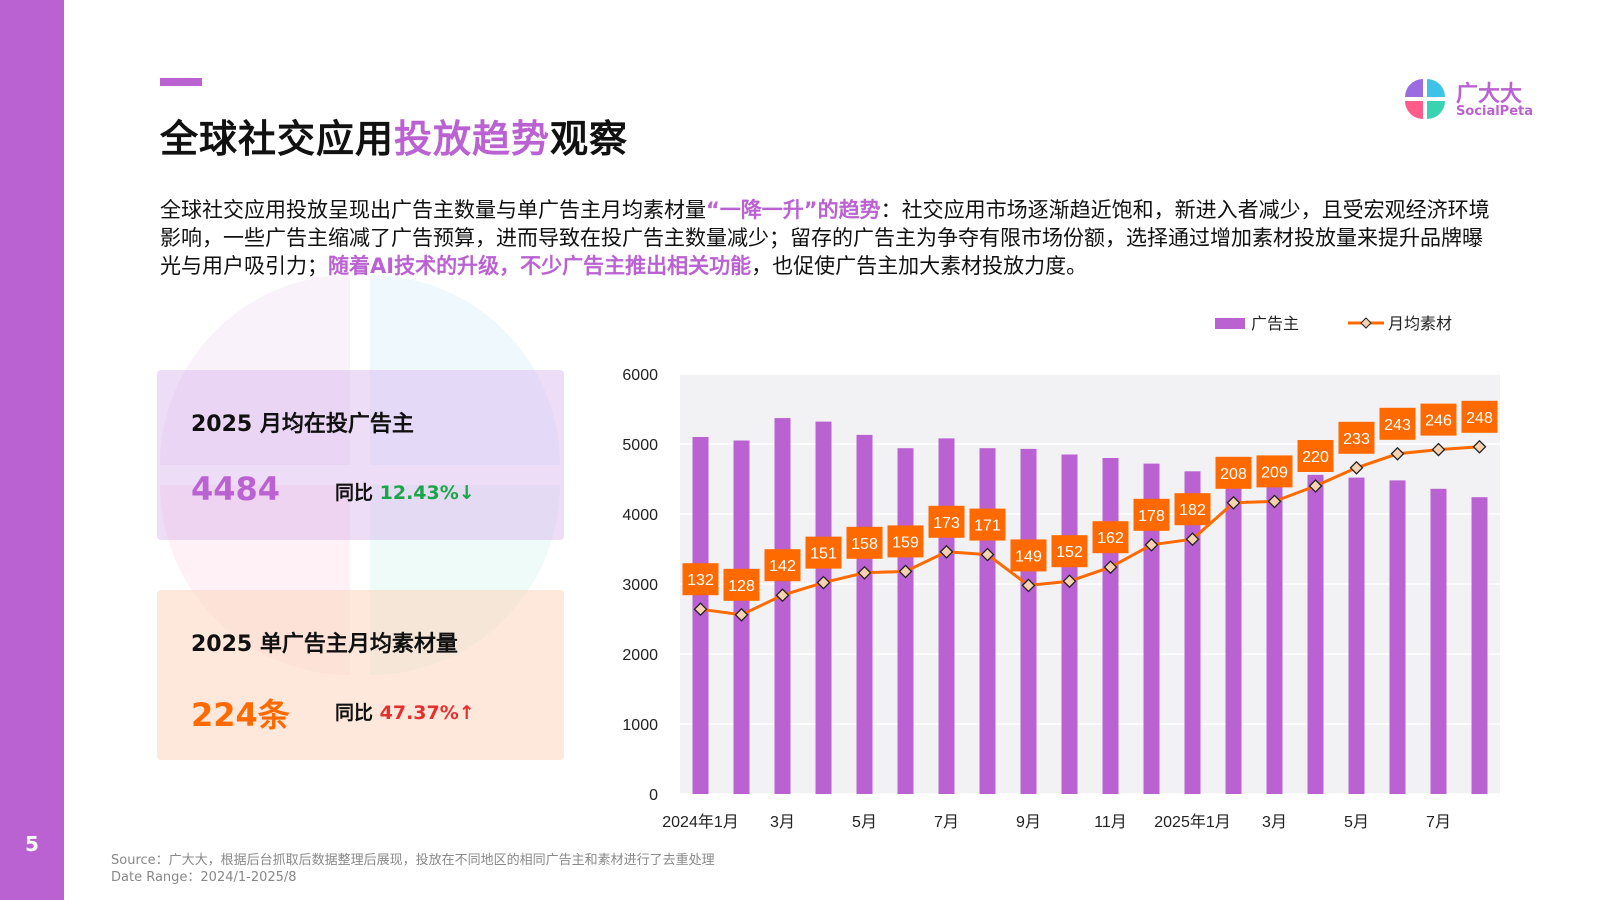  I want to click on intro-emphasis-1: “一降一升”的趋势, so click(793, 210).